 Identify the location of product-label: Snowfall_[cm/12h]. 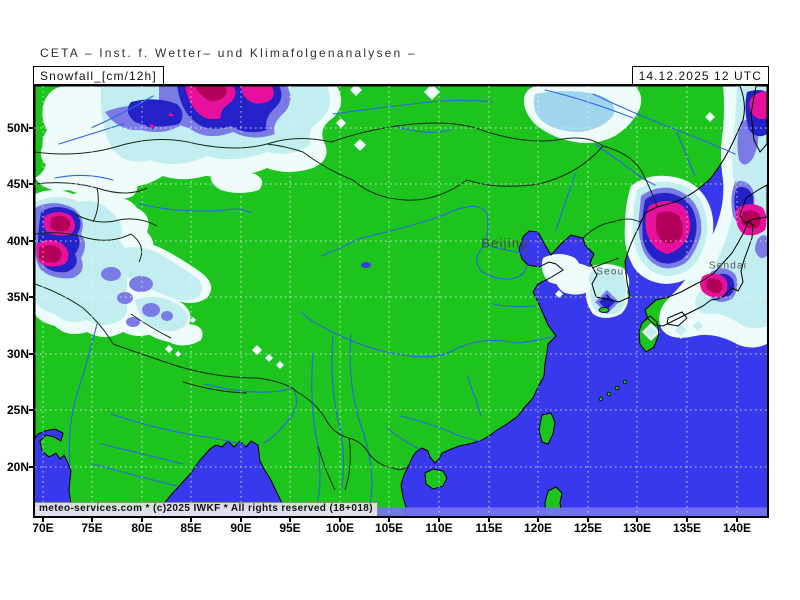
(98, 76).